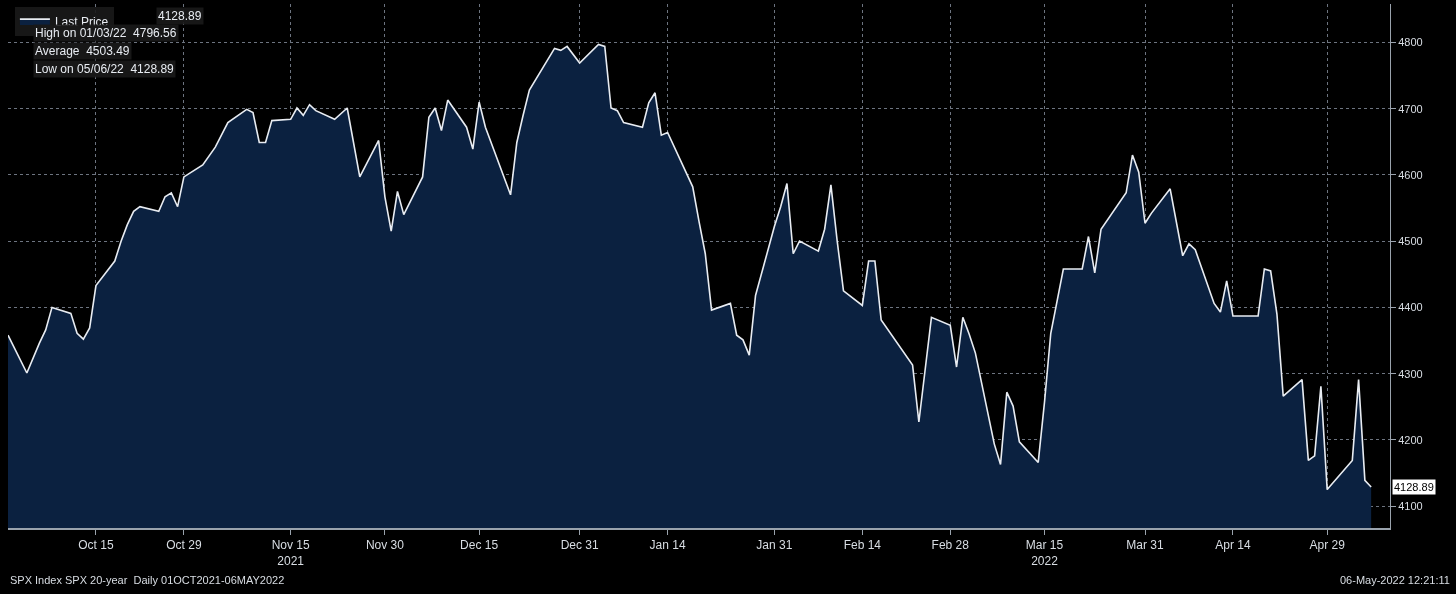 This screenshot has width=1456, height=594. I want to click on text: 4128.89, so click(1414, 487).